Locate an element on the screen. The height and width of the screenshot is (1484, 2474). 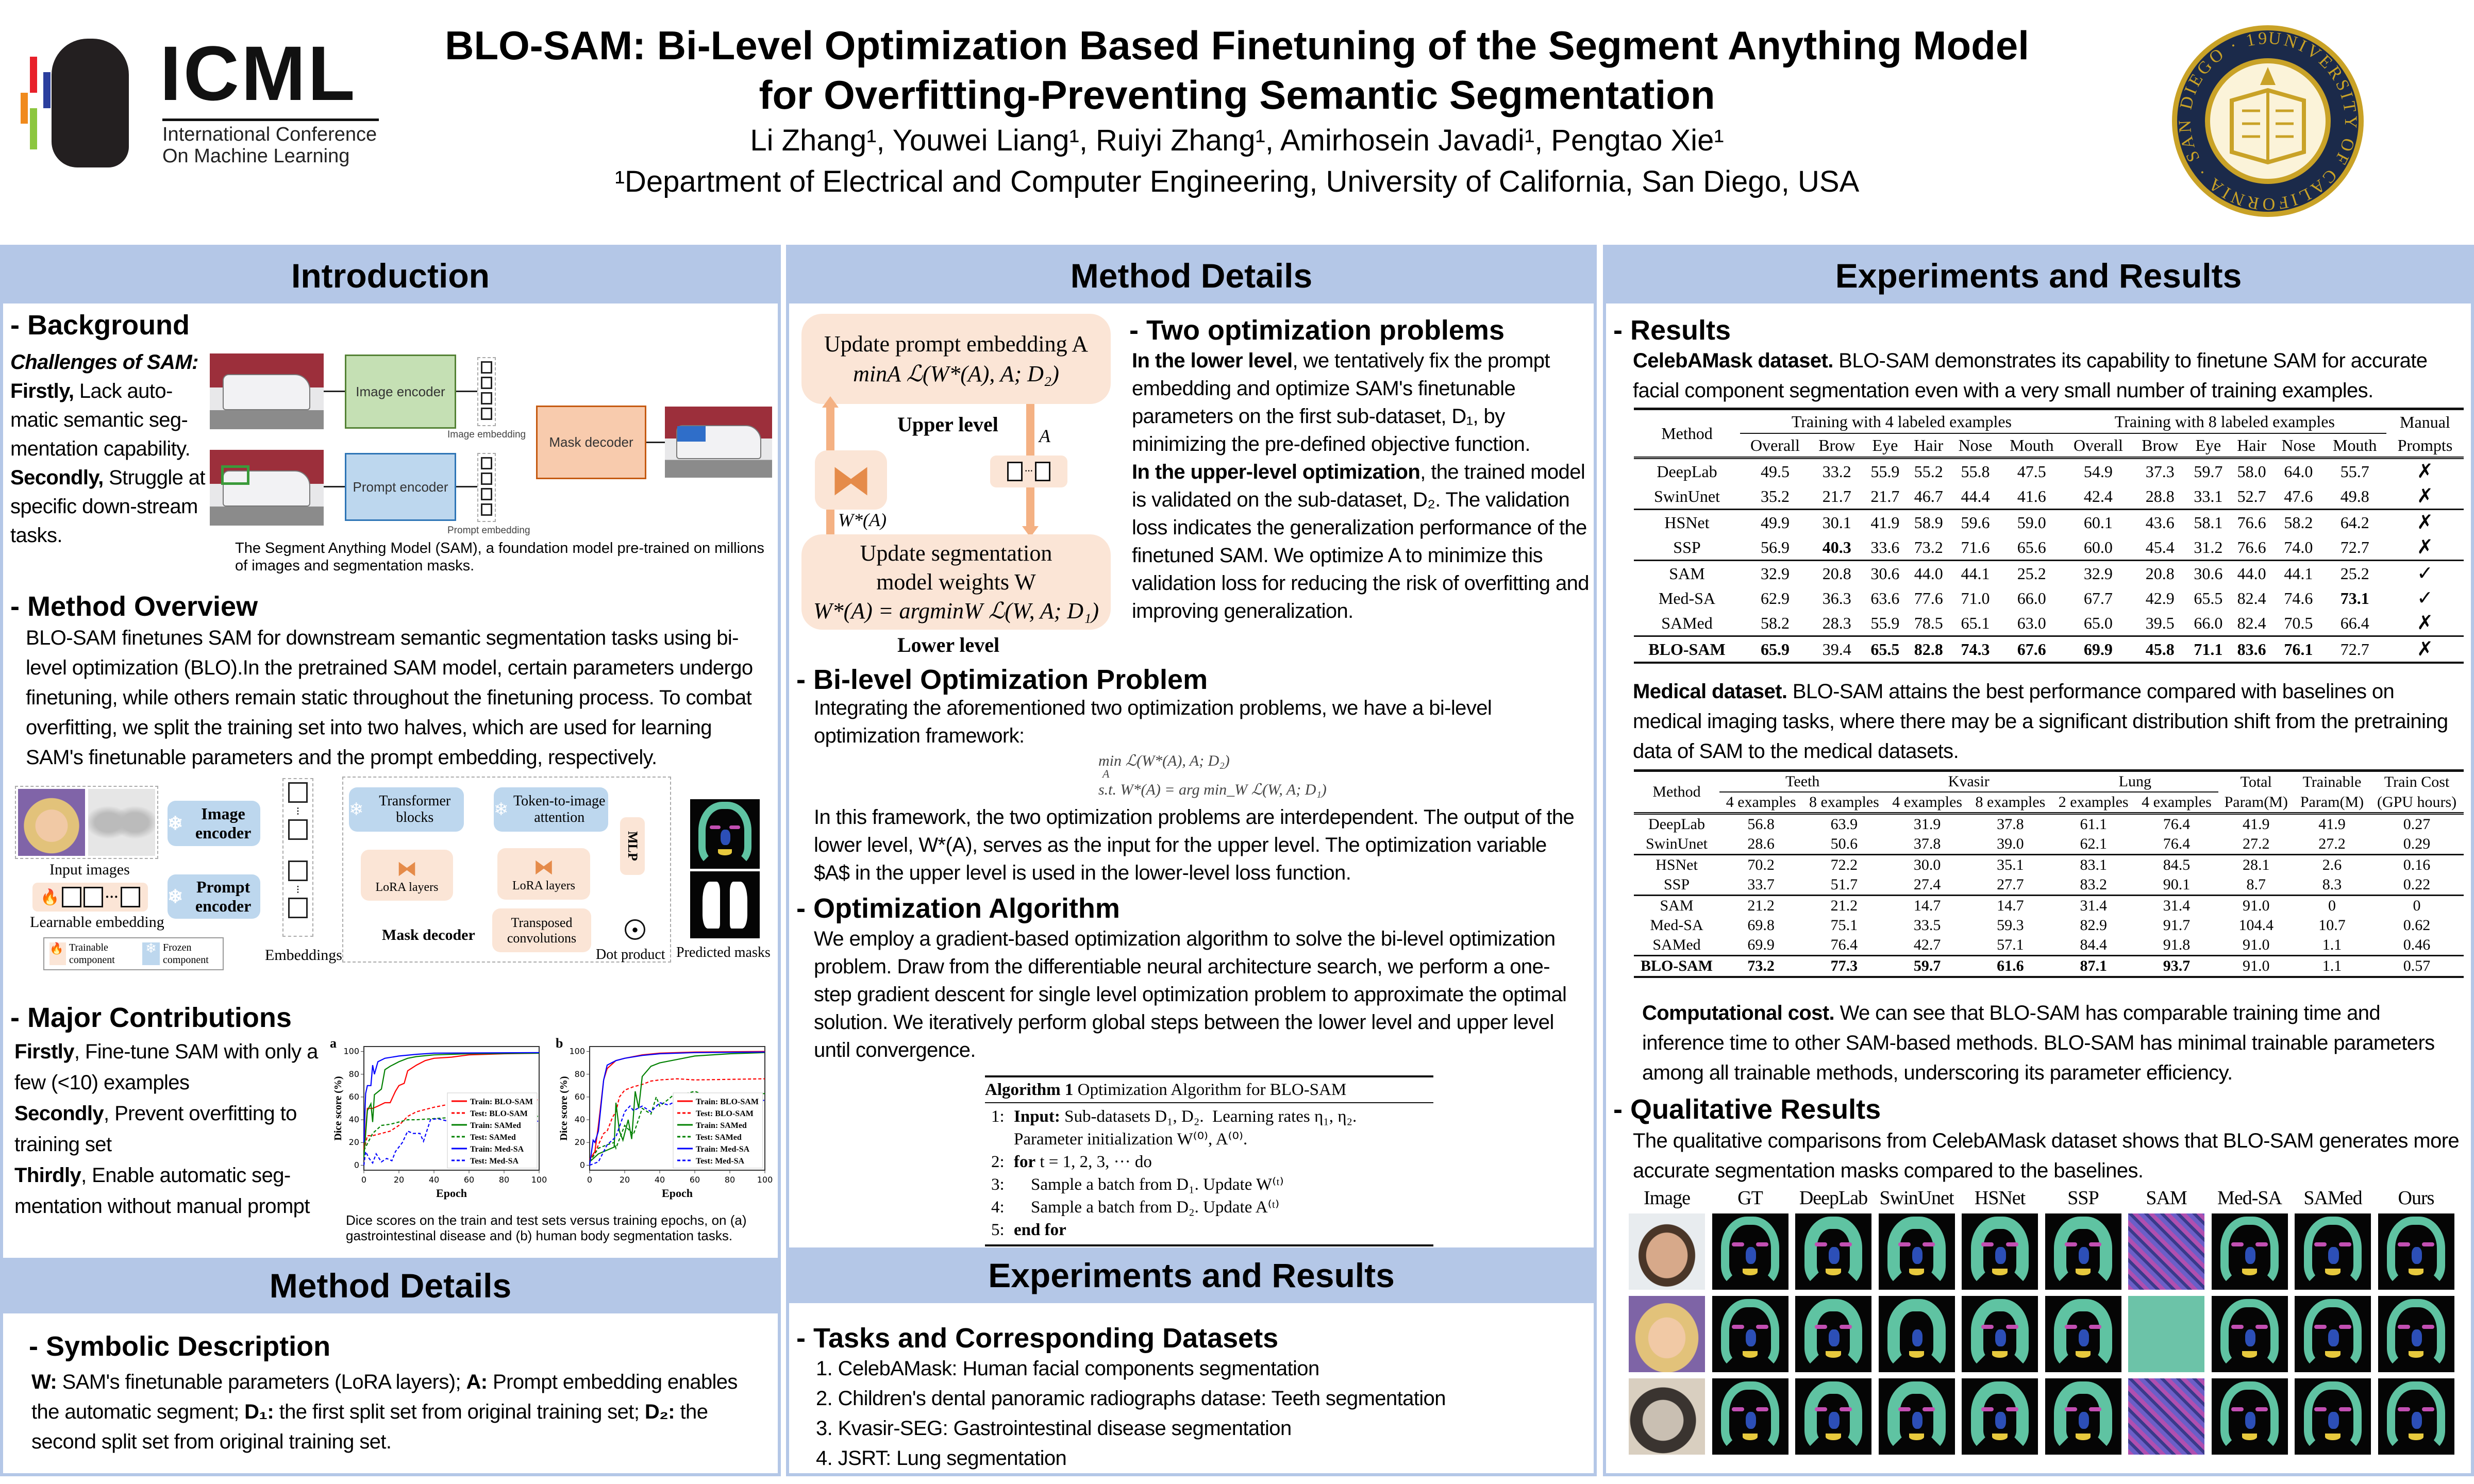
table-cell: 84.4 is located at coordinates (2093, 944).